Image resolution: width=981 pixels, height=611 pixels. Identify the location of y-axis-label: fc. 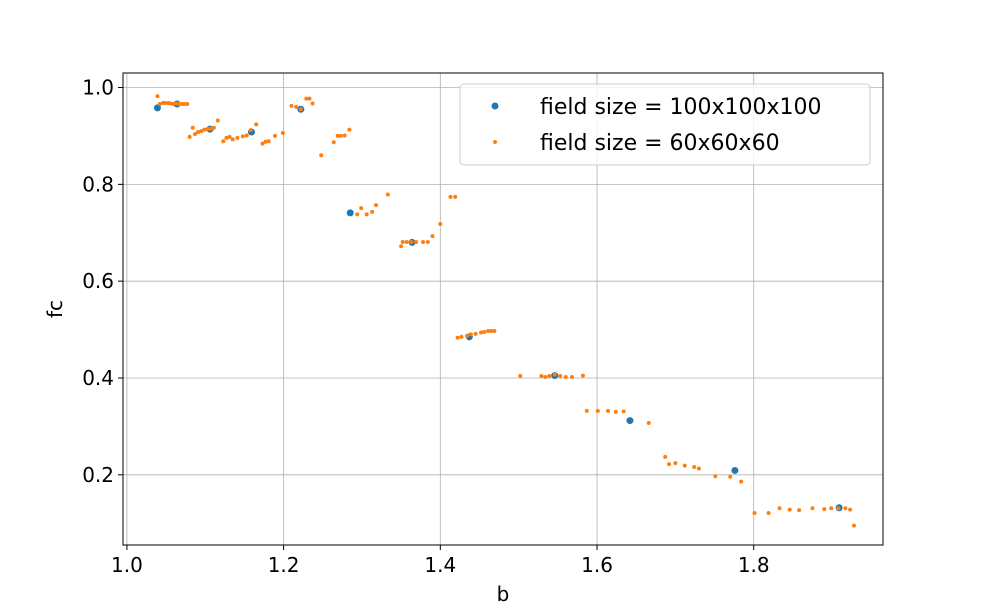
(55, 309).